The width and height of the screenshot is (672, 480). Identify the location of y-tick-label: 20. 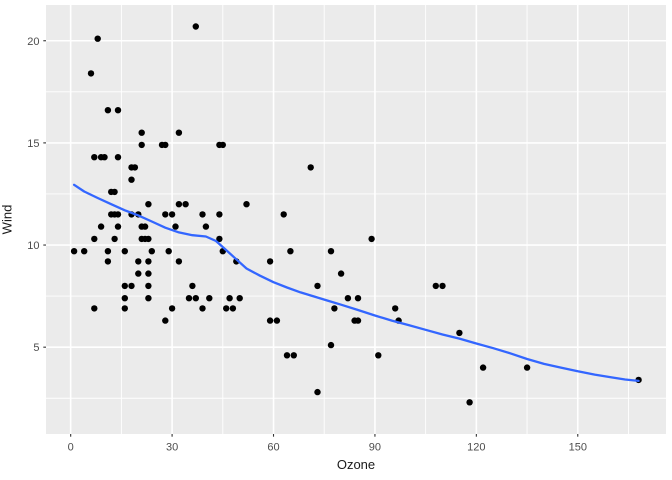
(33, 42).